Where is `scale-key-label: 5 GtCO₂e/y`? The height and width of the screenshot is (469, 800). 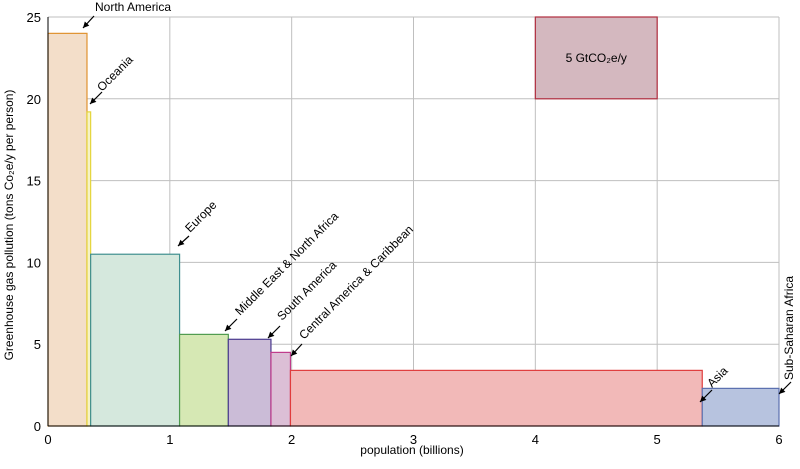 scale-key-label: 5 GtCO₂e/y is located at coordinates (596, 58).